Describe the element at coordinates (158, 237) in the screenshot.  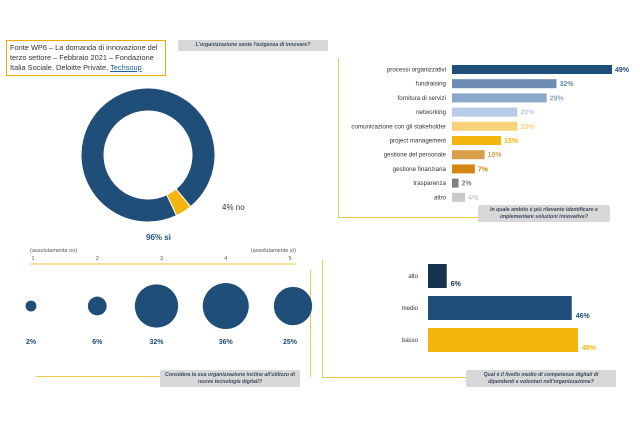
I see `donut-label-si: 96% sì` at that location.